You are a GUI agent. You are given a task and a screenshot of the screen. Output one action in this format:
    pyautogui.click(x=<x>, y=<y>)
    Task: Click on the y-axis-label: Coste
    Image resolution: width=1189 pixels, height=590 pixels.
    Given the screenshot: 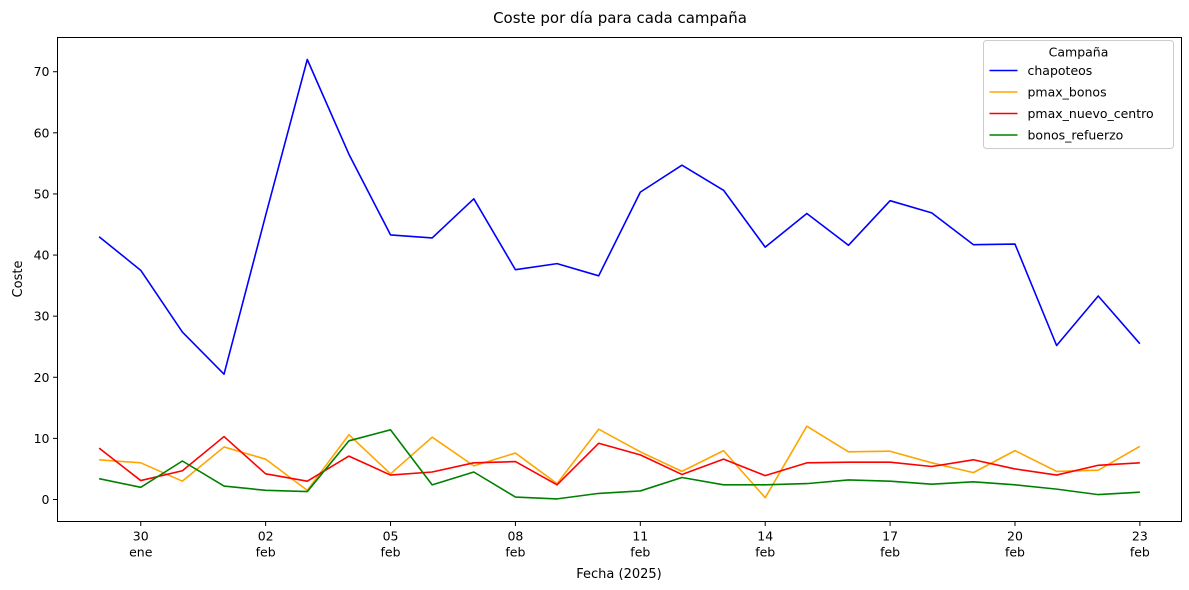 What is the action you would take?
    pyautogui.click(x=18, y=279)
    